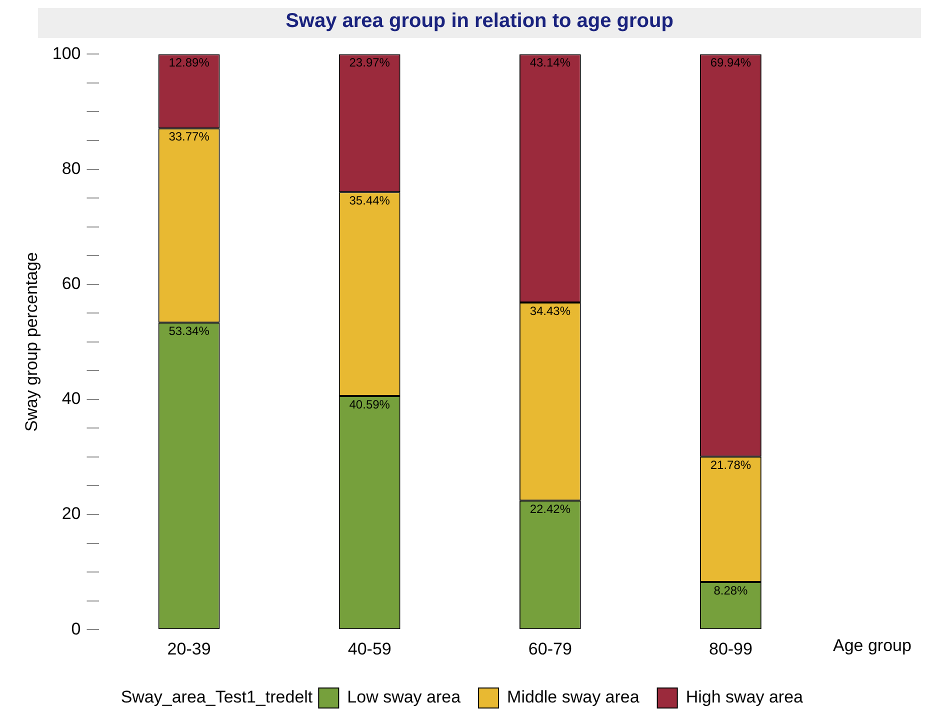  I want to click on x-axis-title: Age group, so click(872, 645).